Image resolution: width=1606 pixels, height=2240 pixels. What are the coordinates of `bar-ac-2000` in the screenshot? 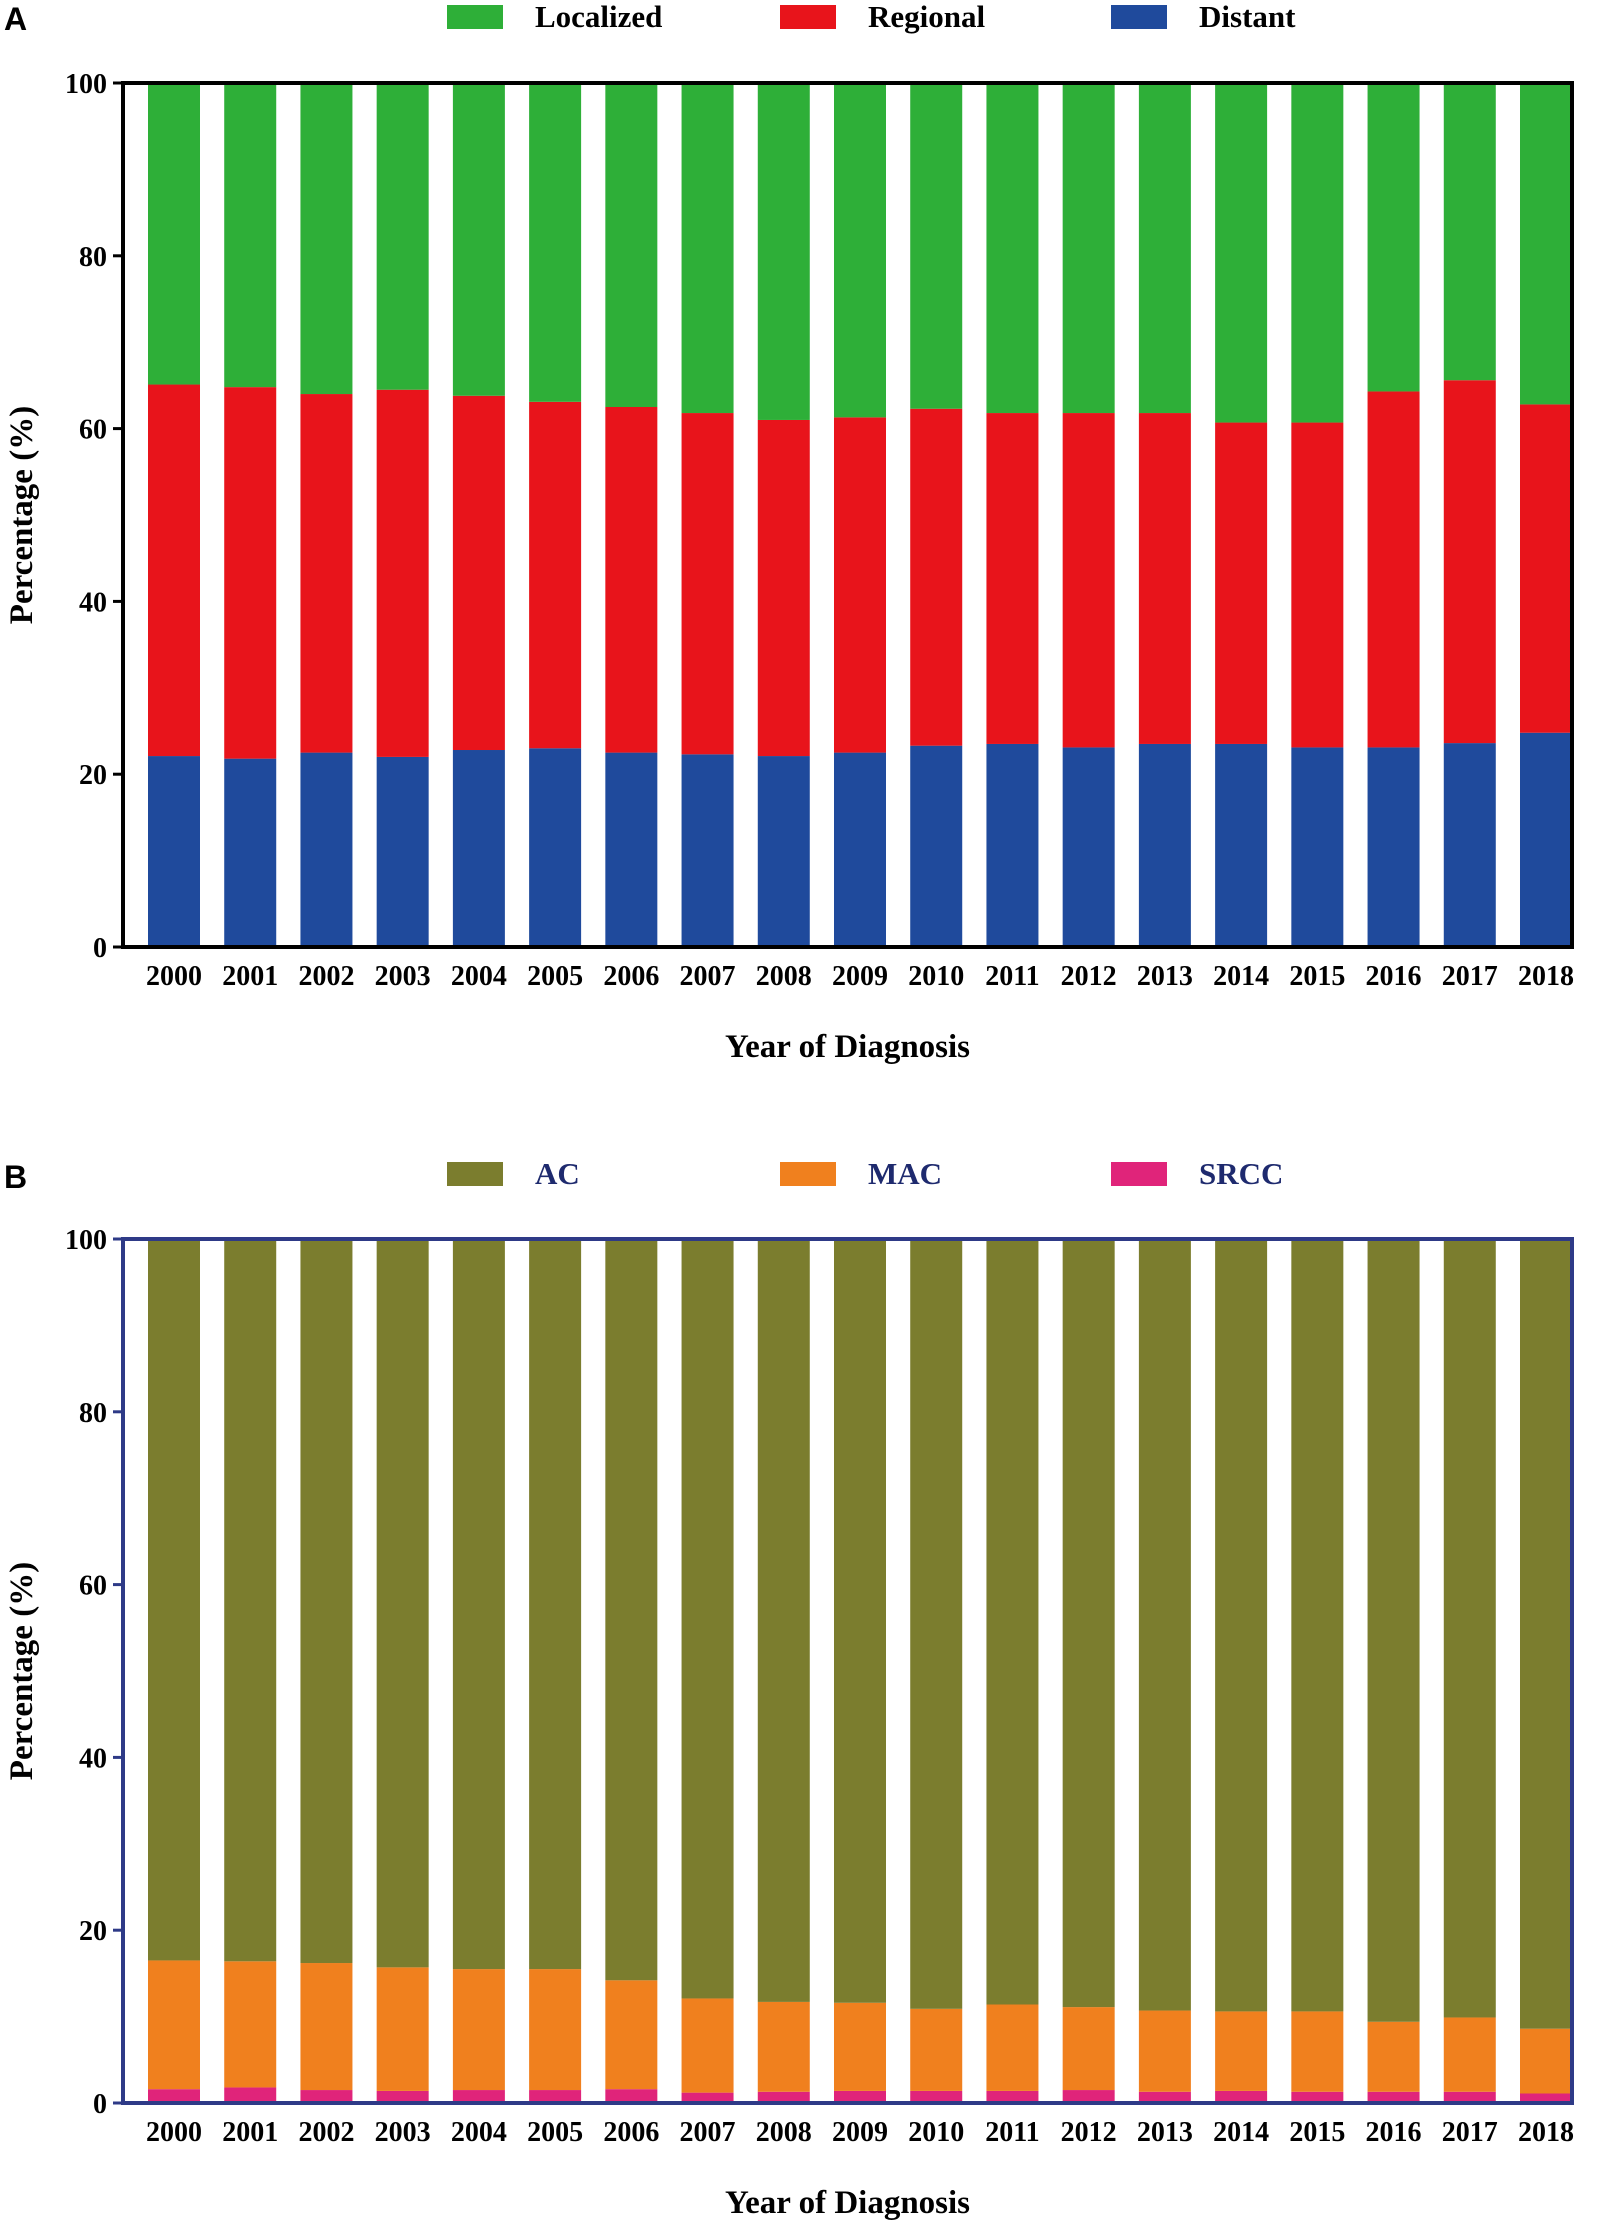 It's located at (174, 1600).